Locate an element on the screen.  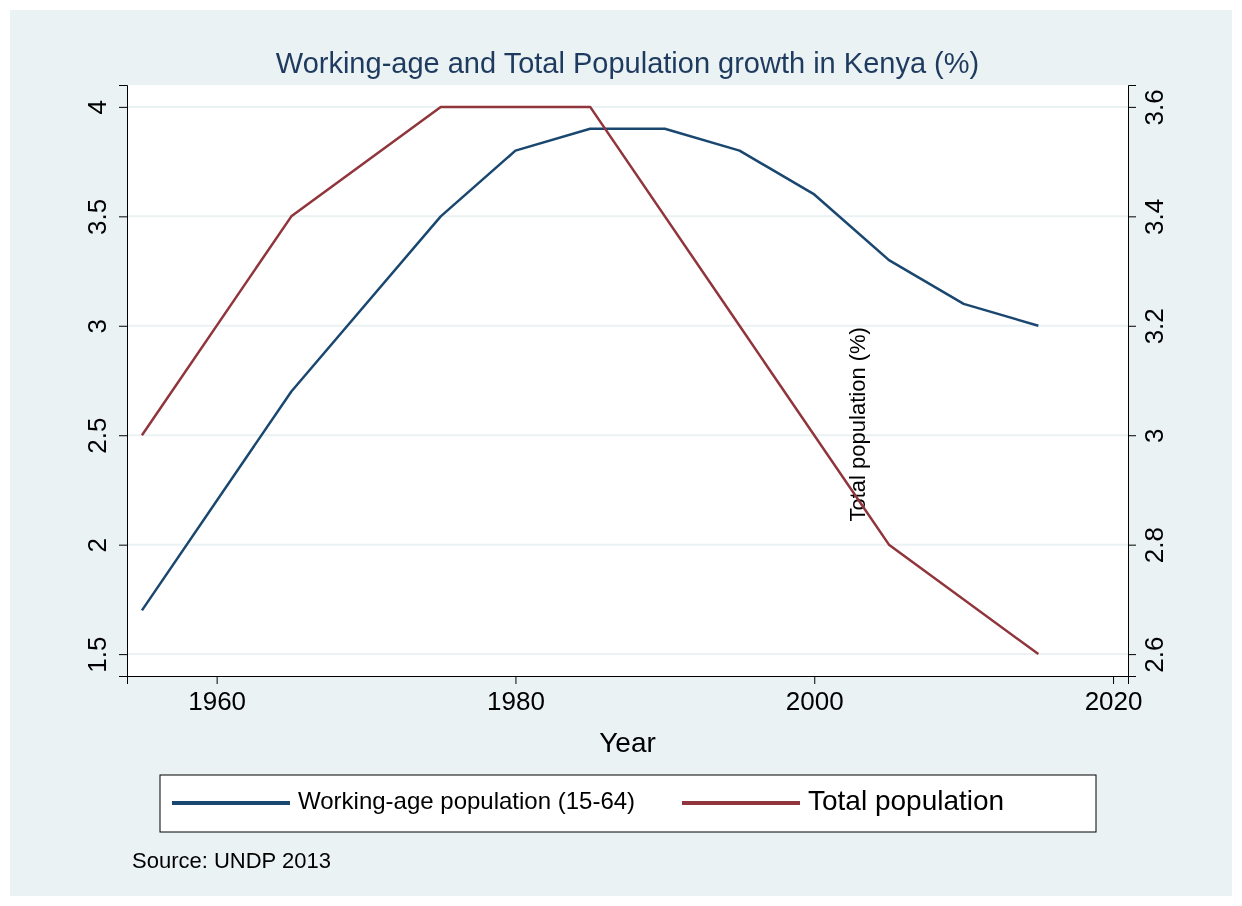
y-tick-label: 2.5 is located at coordinates (96, 435).